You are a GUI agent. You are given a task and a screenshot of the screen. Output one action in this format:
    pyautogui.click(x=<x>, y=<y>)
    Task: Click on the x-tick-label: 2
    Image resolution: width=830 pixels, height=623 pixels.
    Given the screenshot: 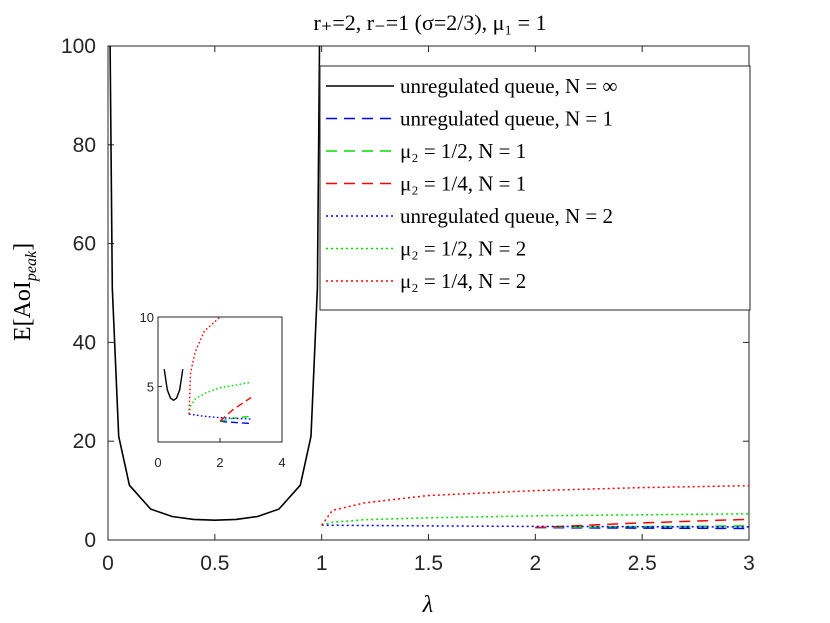 What is the action you would take?
    pyautogui.click(x=535, y=563)
    